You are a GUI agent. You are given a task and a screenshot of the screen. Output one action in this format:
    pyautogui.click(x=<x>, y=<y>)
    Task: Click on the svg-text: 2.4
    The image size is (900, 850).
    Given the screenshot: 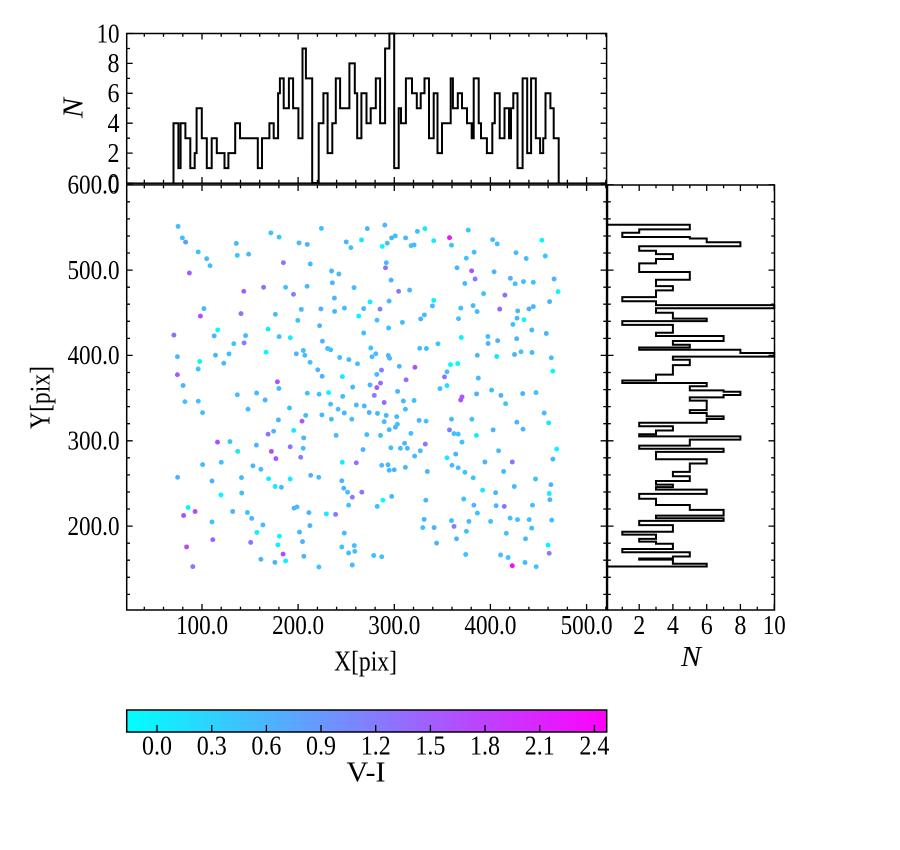 What is the action you would take?
    pyautogui.click(x=594, y=746)
    